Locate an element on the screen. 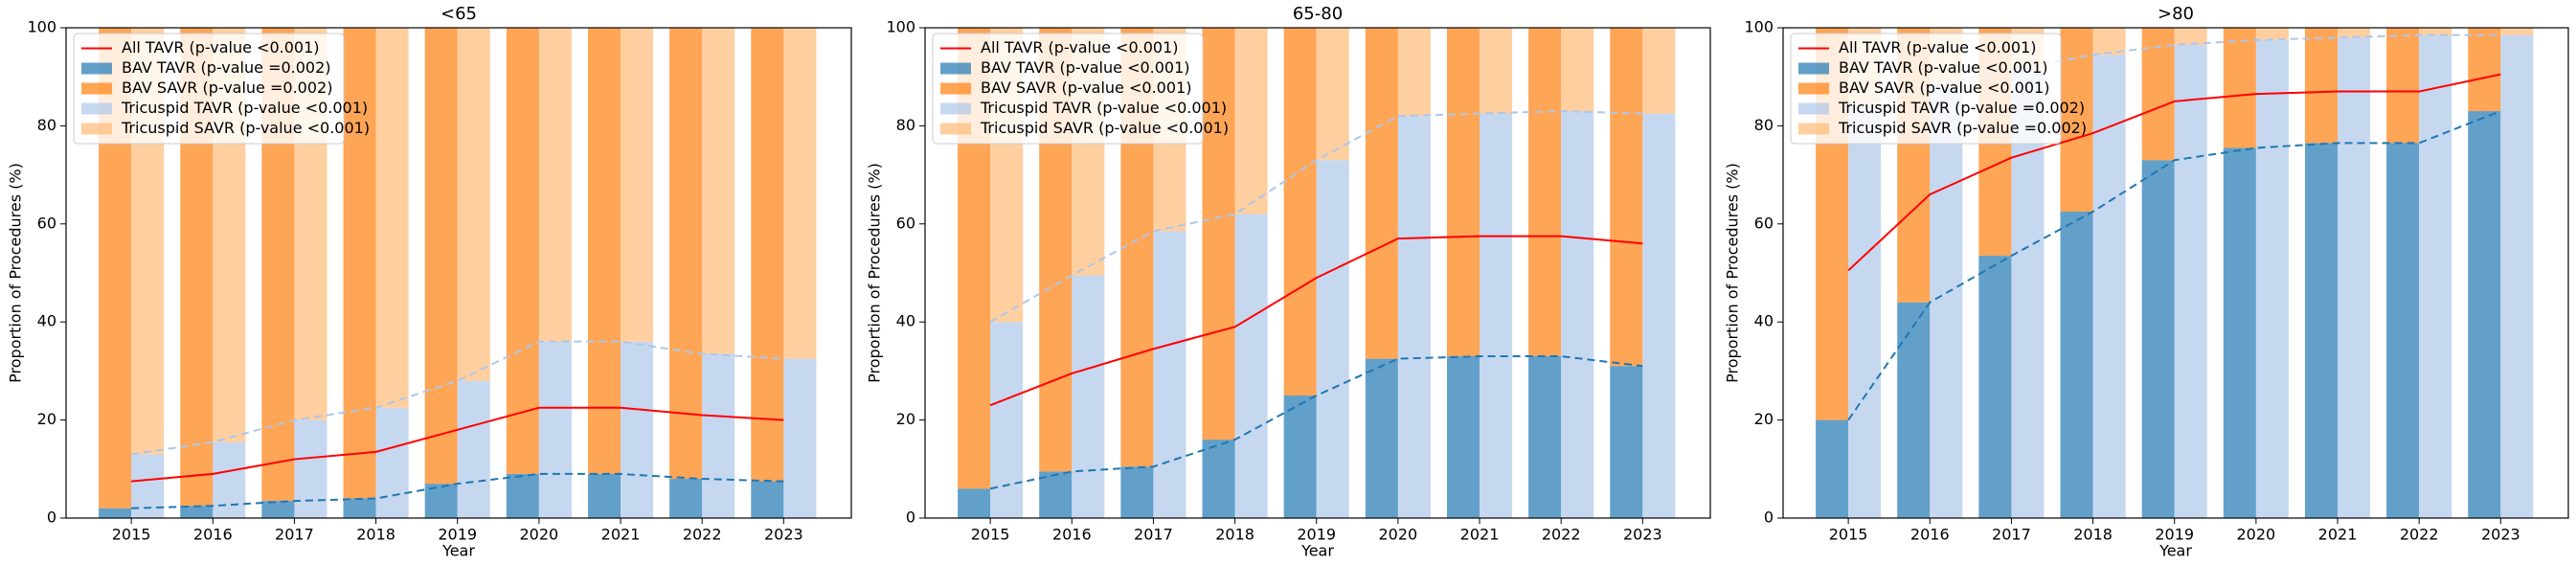 The height and width of the screenshot is (565, 2576). legend-label: BAV TAVR (p-value =0.002) is located at coordinates (226, 68).